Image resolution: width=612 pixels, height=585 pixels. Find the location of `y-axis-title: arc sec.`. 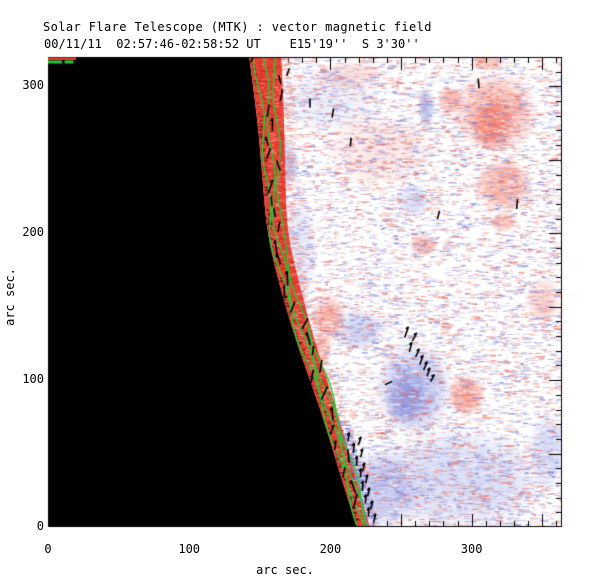

y-axis-title: arc sec. is located at coordinates (10, 297).